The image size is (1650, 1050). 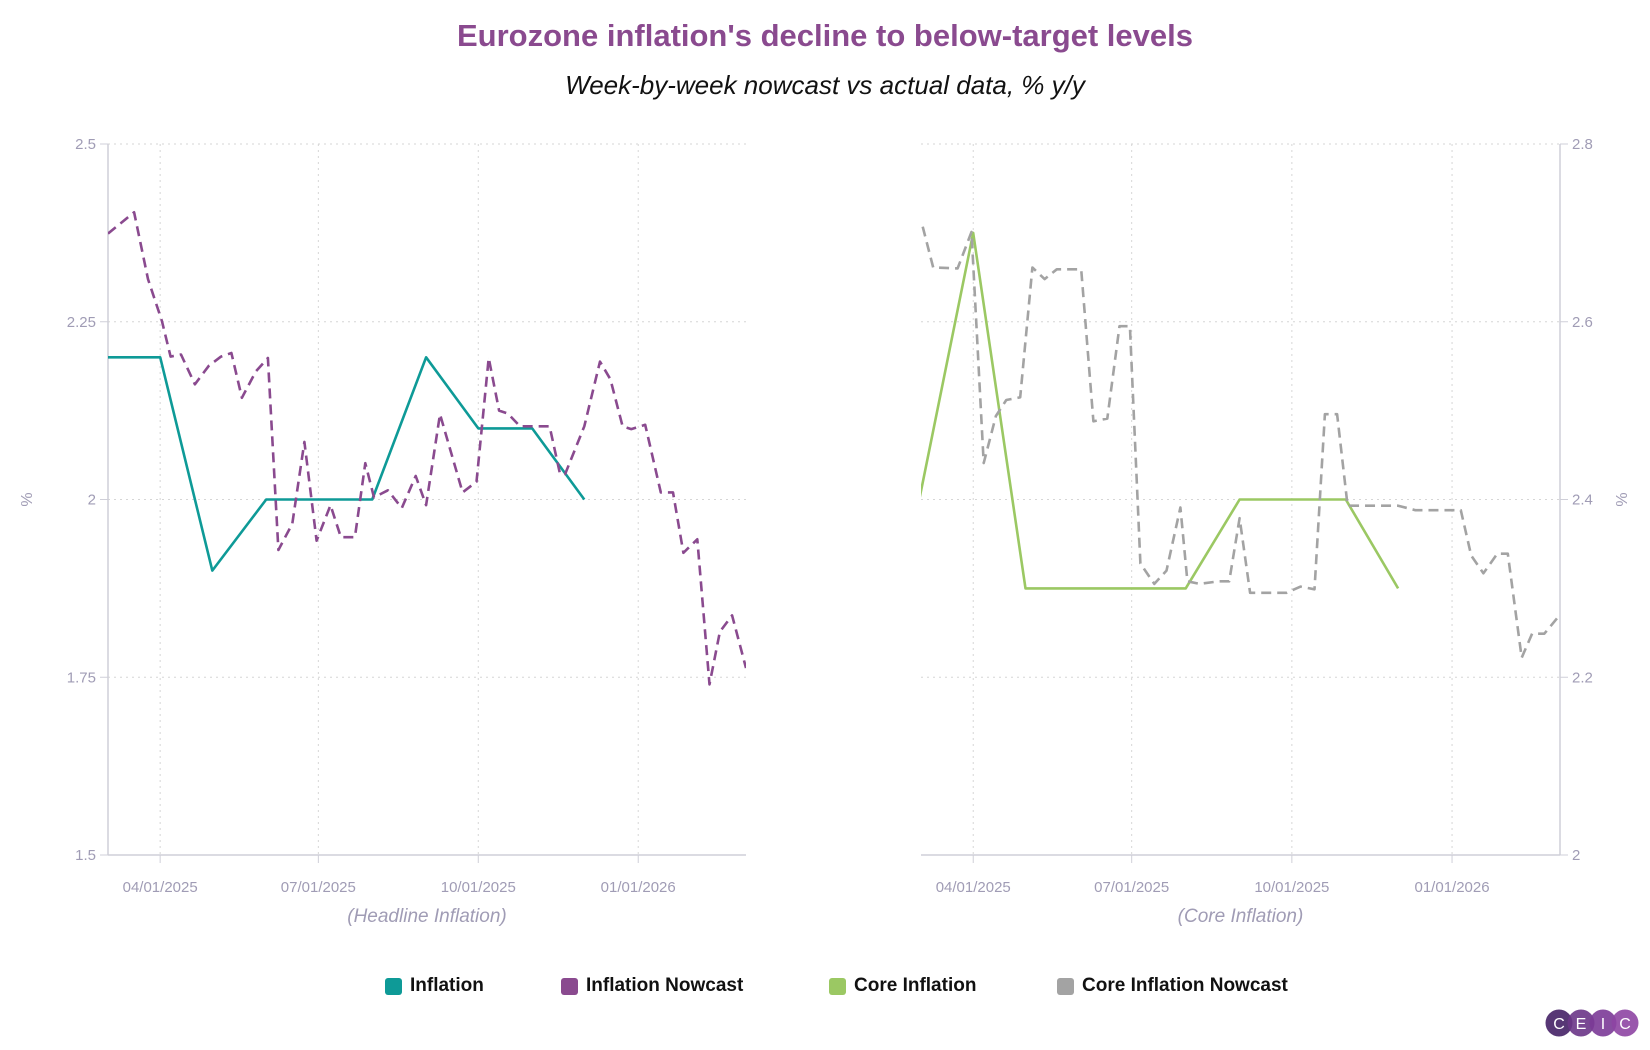 What do you see at coordinates (85, 855) in the screenshot?
I see `y-tick-label: 1.5` at bounding box center [85, 855].